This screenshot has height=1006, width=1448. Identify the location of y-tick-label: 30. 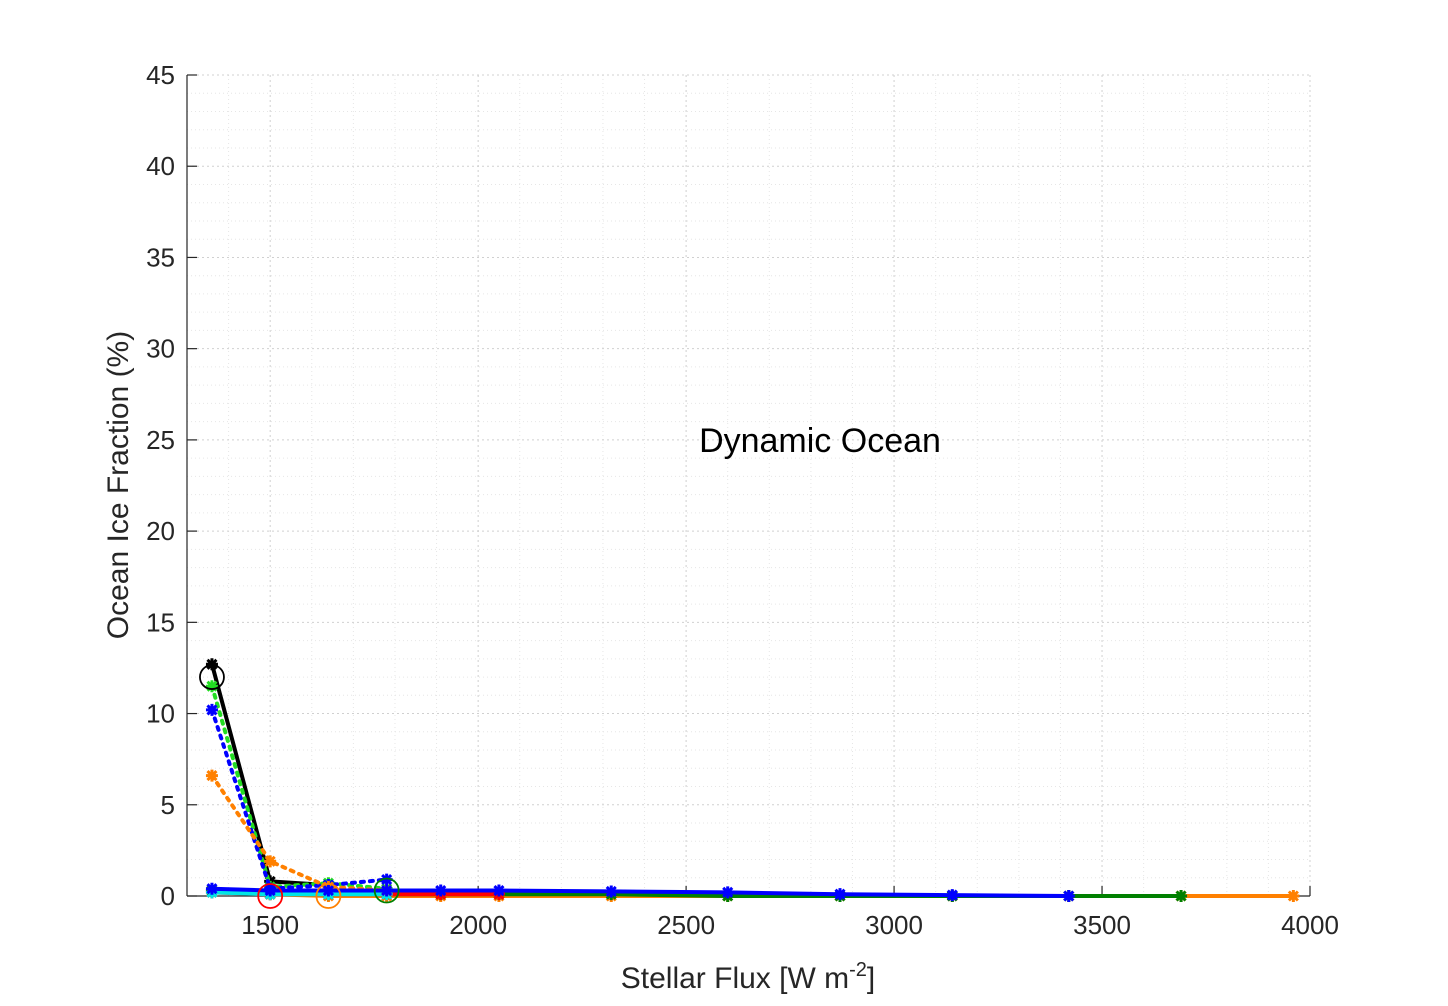
(160, 349).